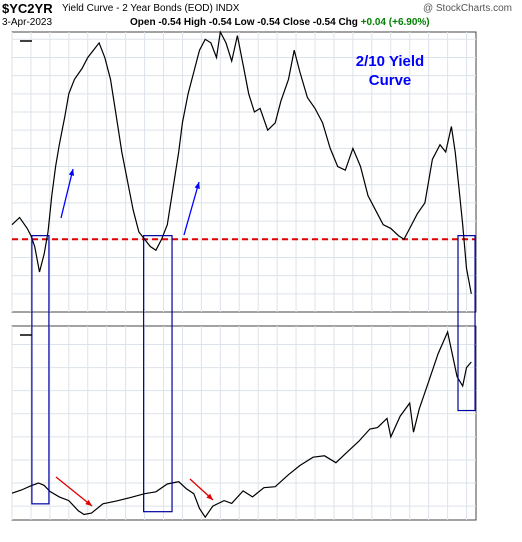 Image resolution: width=522 pixels, height=542 pixels. What do you see at coordinates (209, 496) in the screenshot?
I see `spx-decline-arrow-2008-head` at bounding box center [209, 496].